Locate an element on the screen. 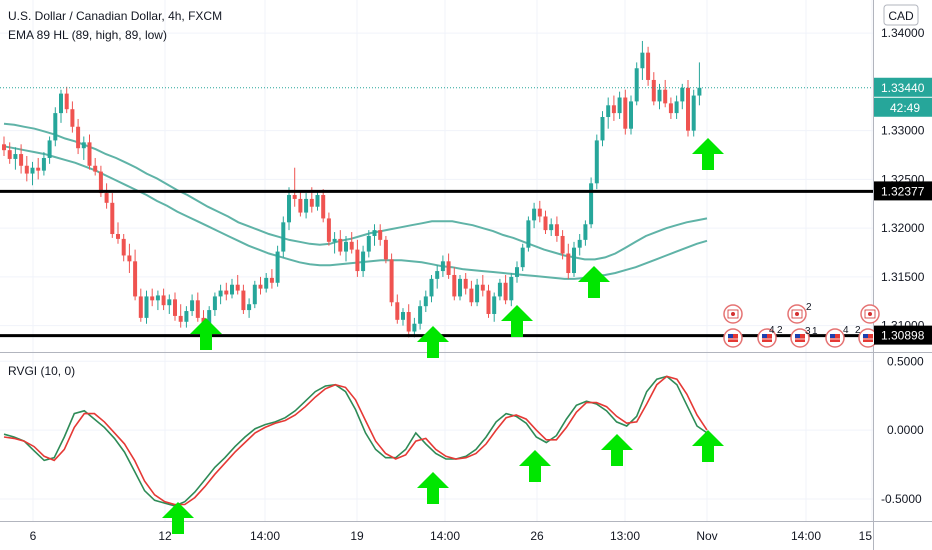 The height and width of the screenshot is (550, 932). indicator-legend: EMA 89 HL (89, high, 89, low) is located at coordinates (87, 35).